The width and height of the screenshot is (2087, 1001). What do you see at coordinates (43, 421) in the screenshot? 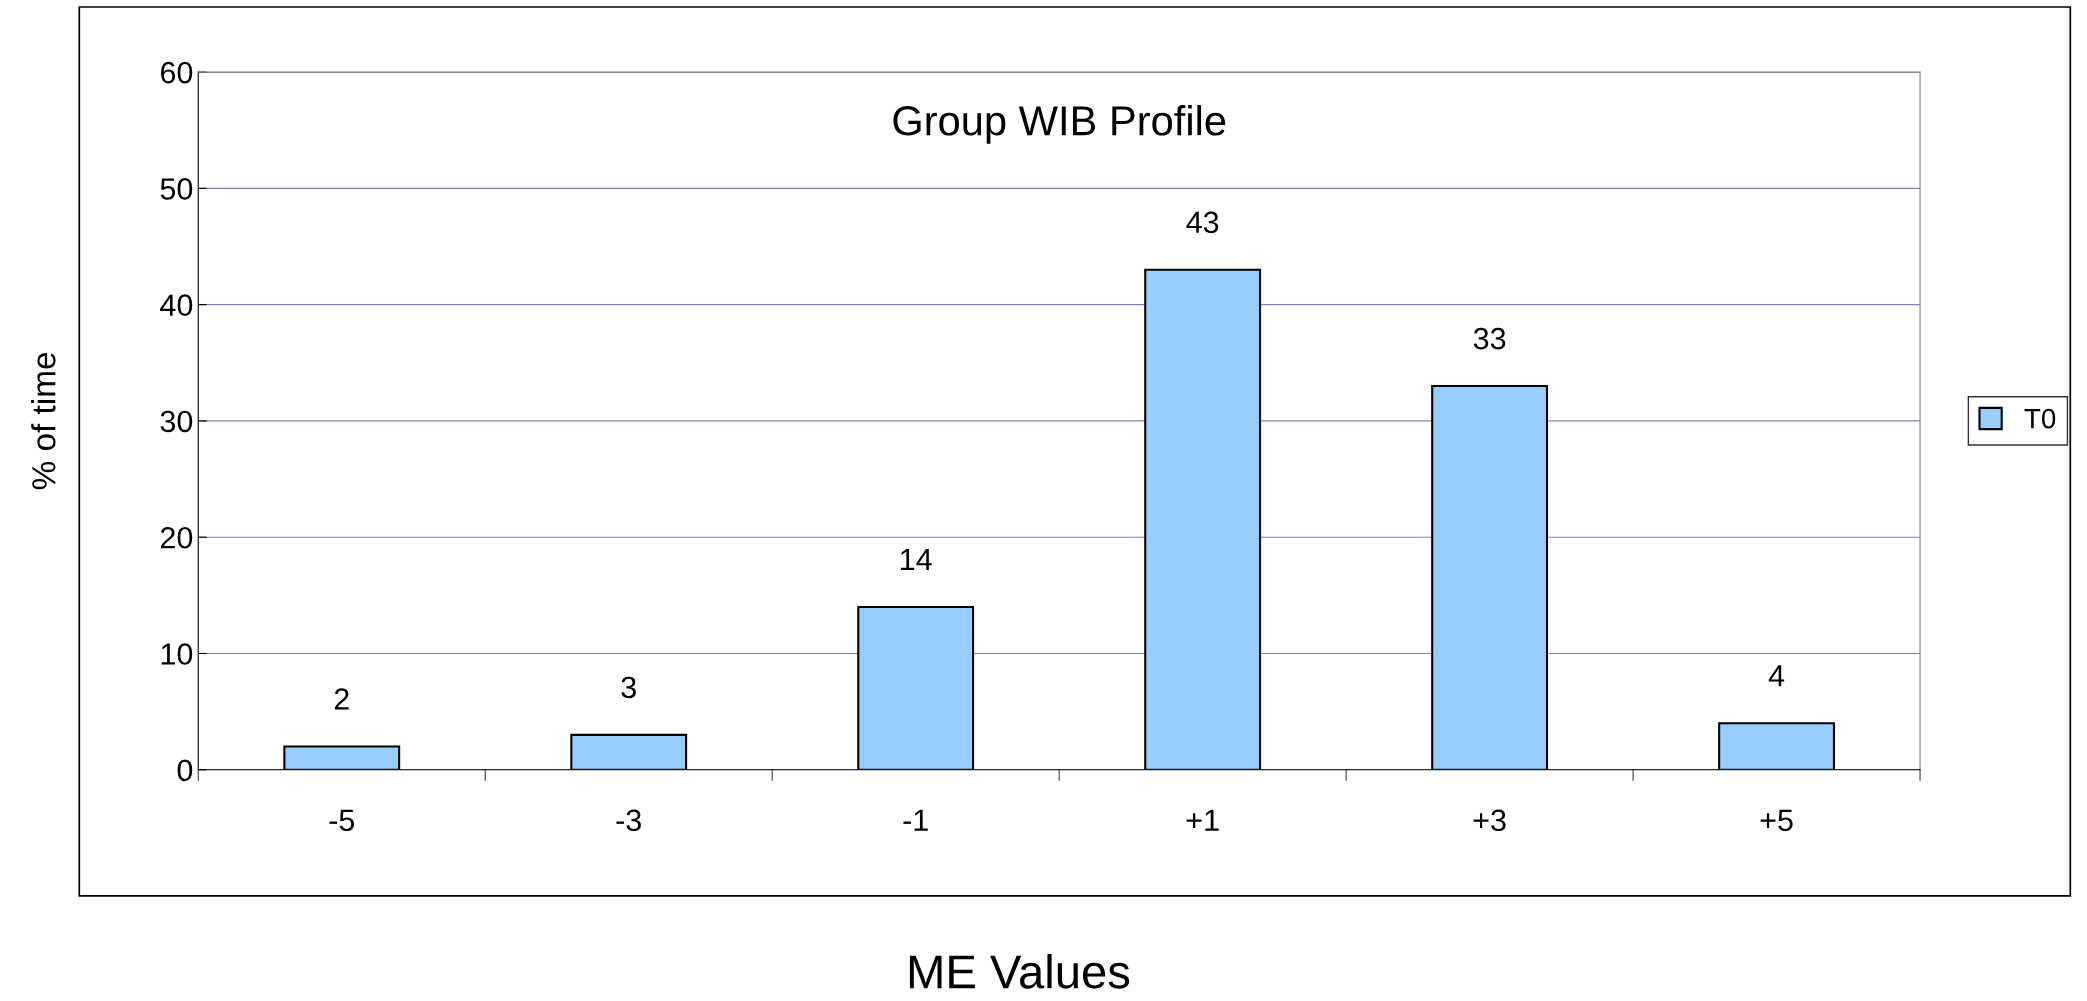
I see `y-axis-title: % of time` at bounding box center [43, 421].